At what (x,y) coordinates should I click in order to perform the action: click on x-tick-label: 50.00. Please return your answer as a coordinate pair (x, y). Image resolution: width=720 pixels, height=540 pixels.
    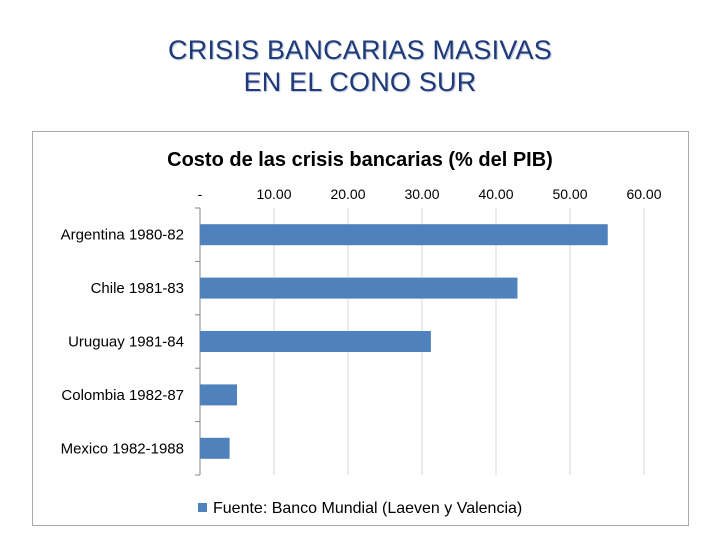
    Looking at the image, I should click on (569, 194).